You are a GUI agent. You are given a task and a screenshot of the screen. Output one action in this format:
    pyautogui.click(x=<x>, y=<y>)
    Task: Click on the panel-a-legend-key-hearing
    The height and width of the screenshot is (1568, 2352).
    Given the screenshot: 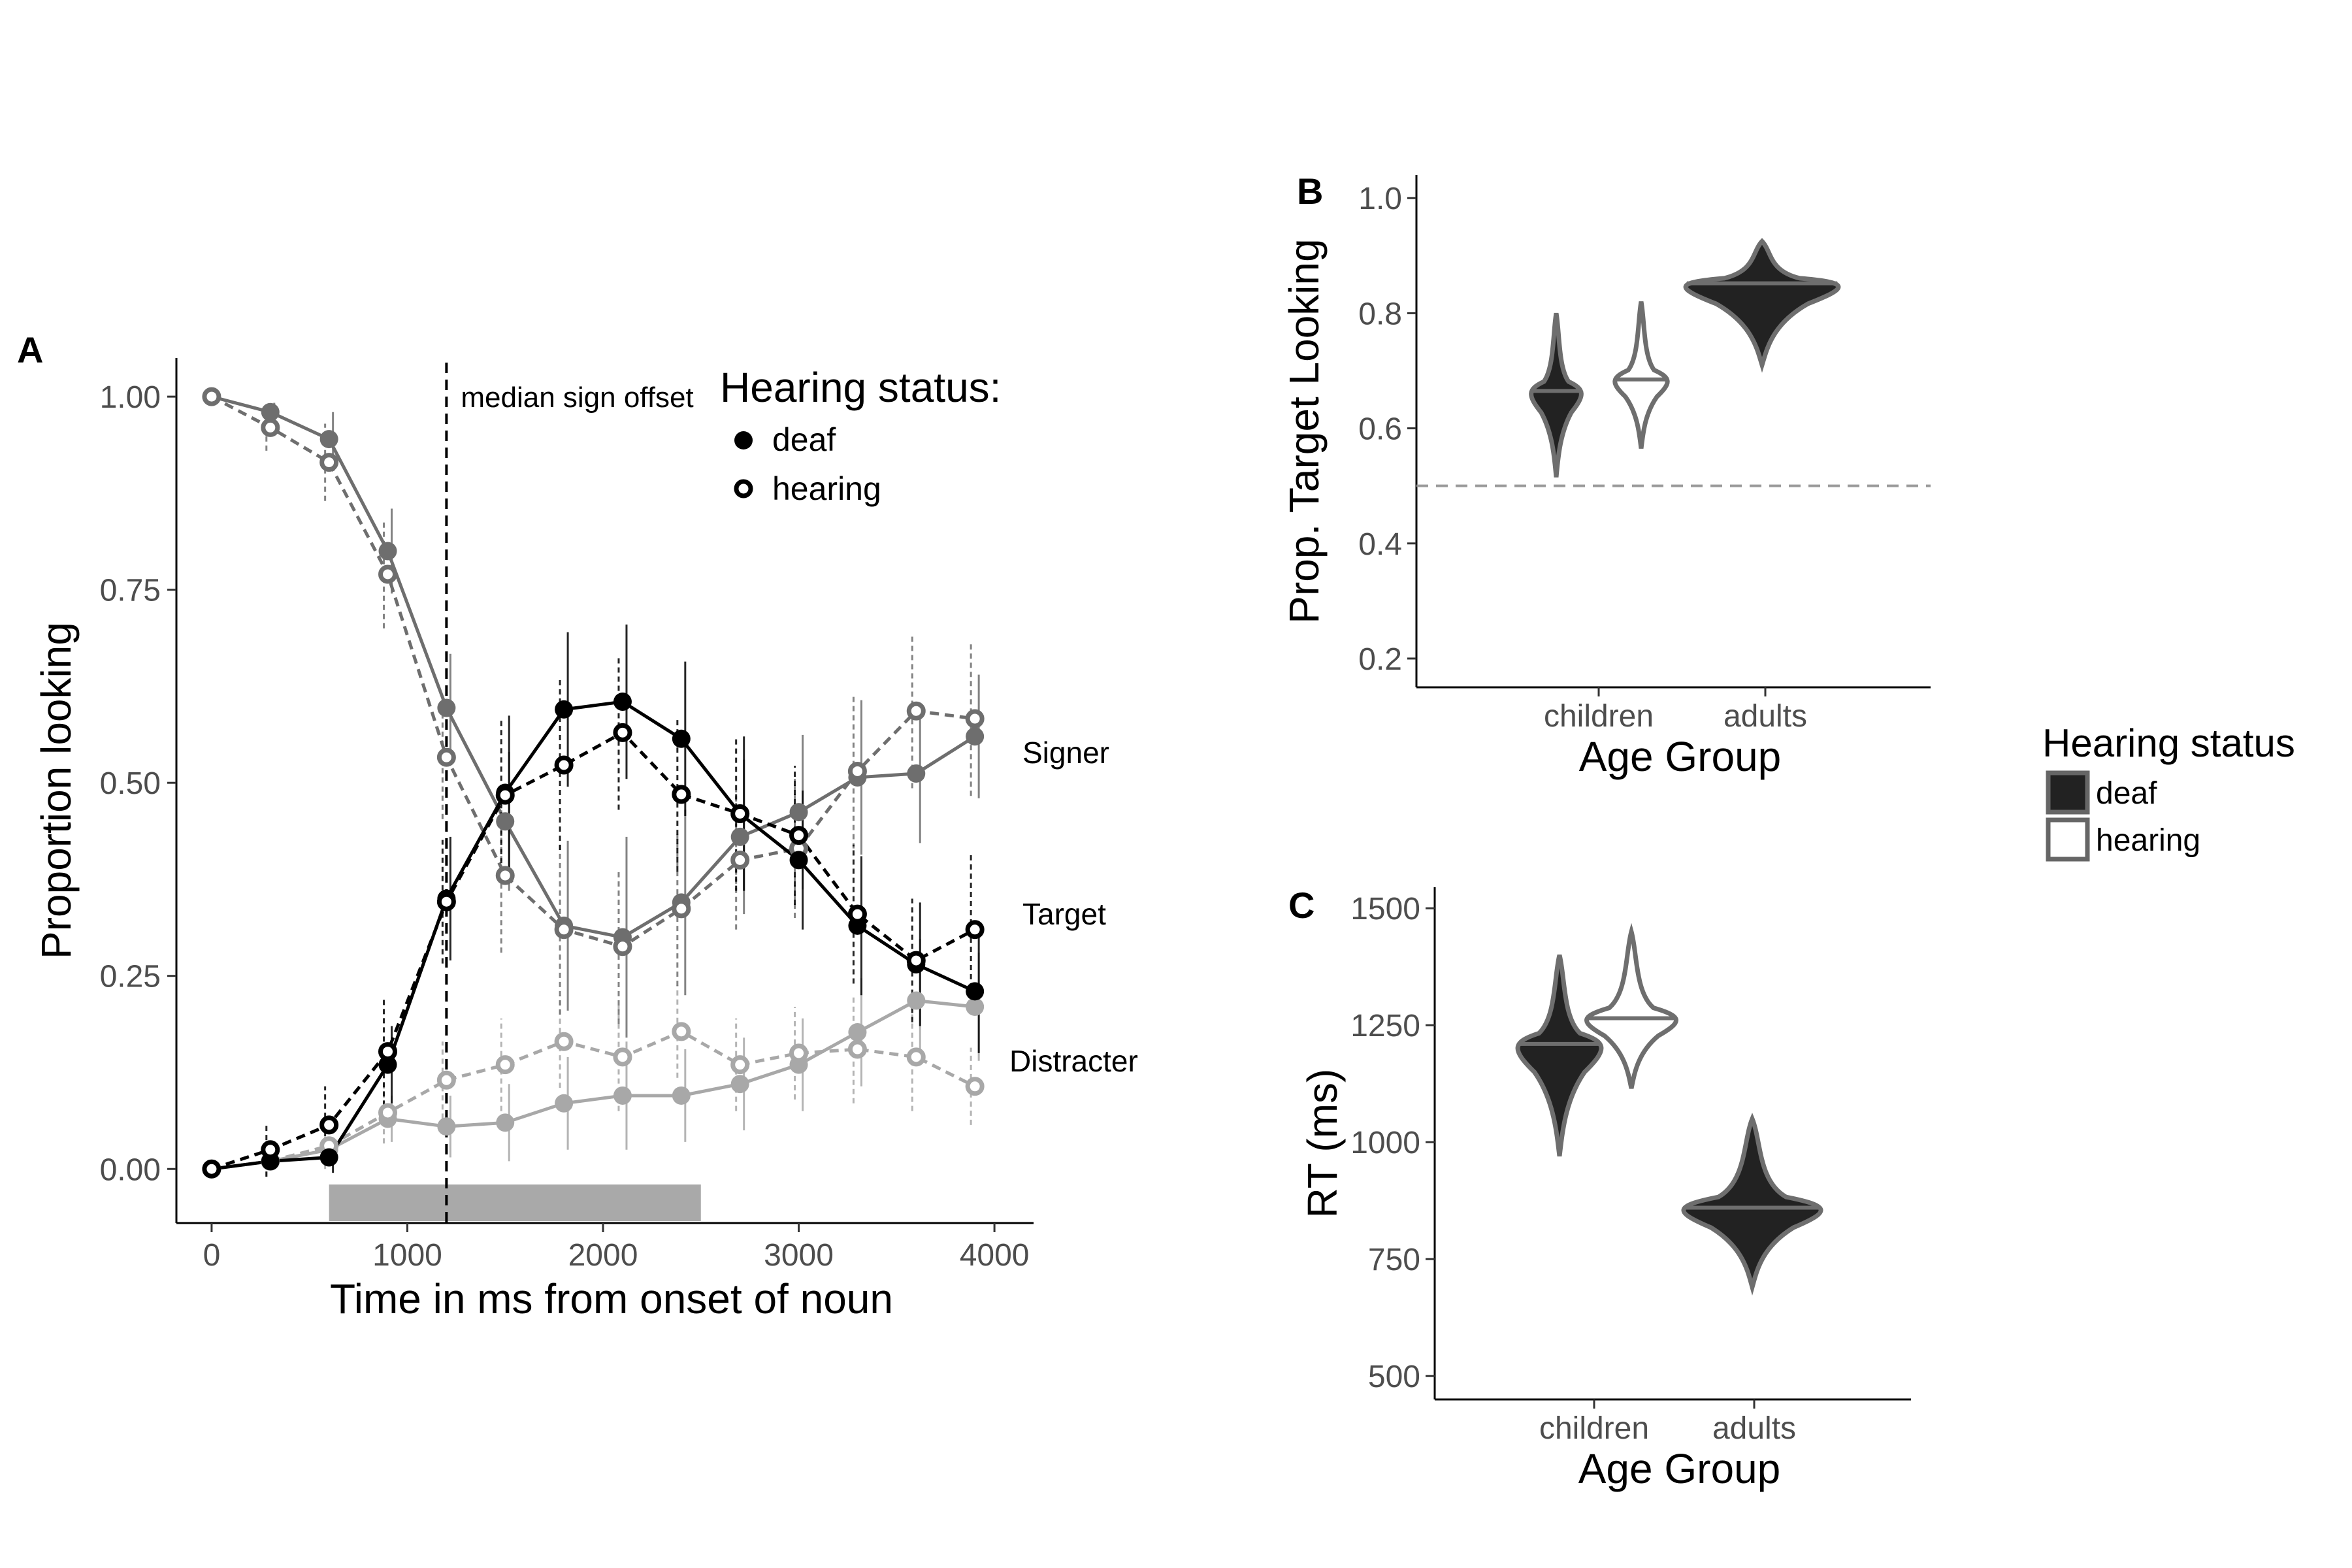 What is the action you would take?
    pyautogui.click(x=743, y=488)
    